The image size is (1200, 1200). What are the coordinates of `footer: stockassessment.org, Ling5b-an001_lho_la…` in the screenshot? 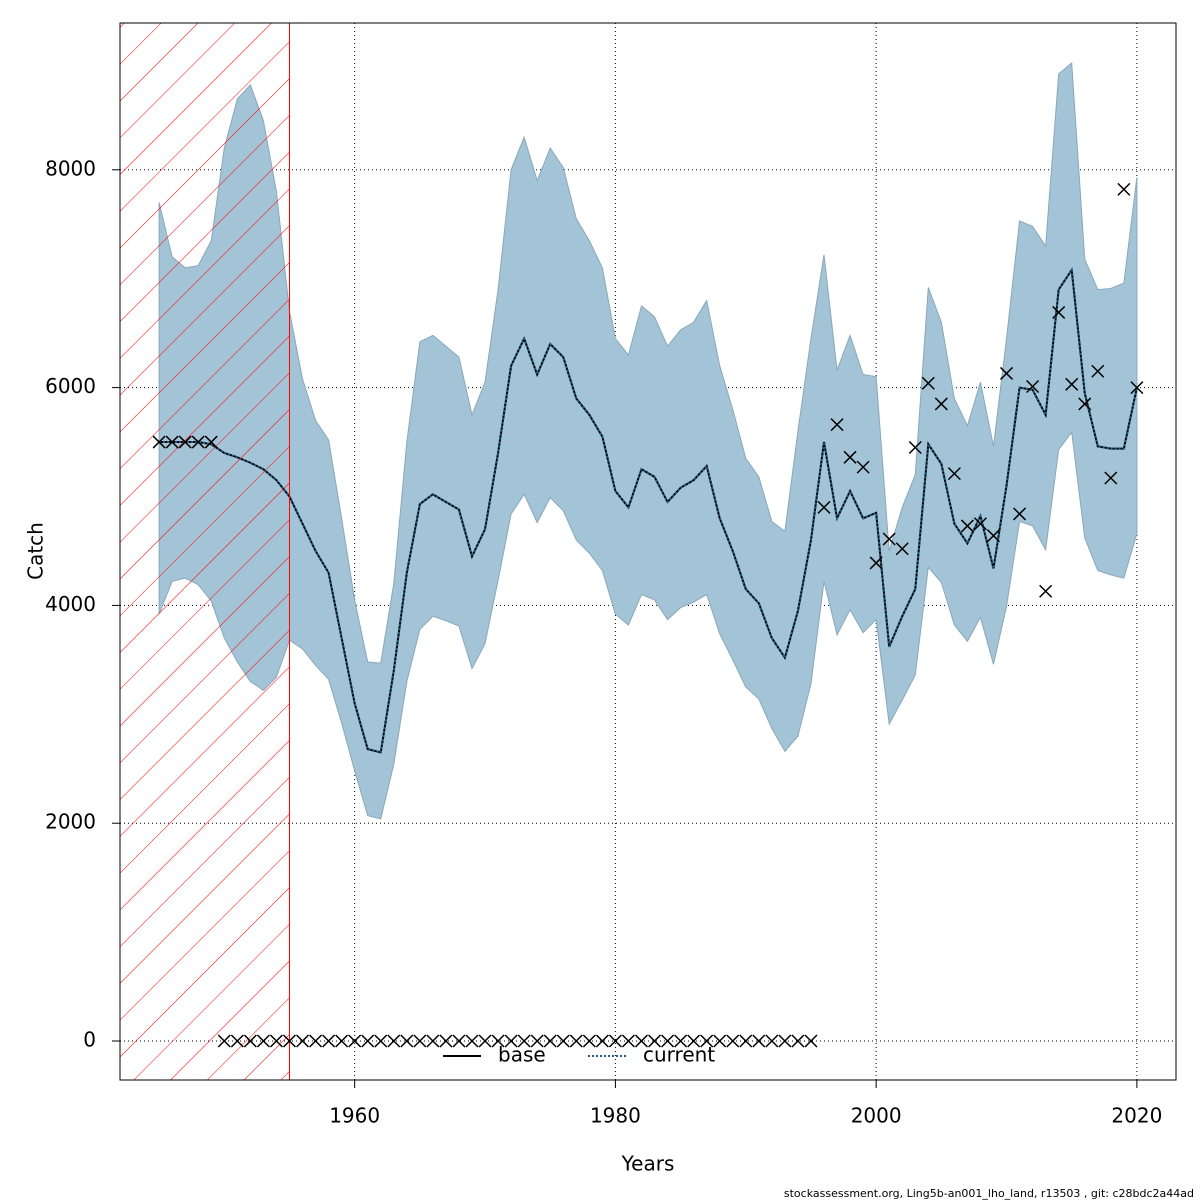 It's located at (989, 1193).